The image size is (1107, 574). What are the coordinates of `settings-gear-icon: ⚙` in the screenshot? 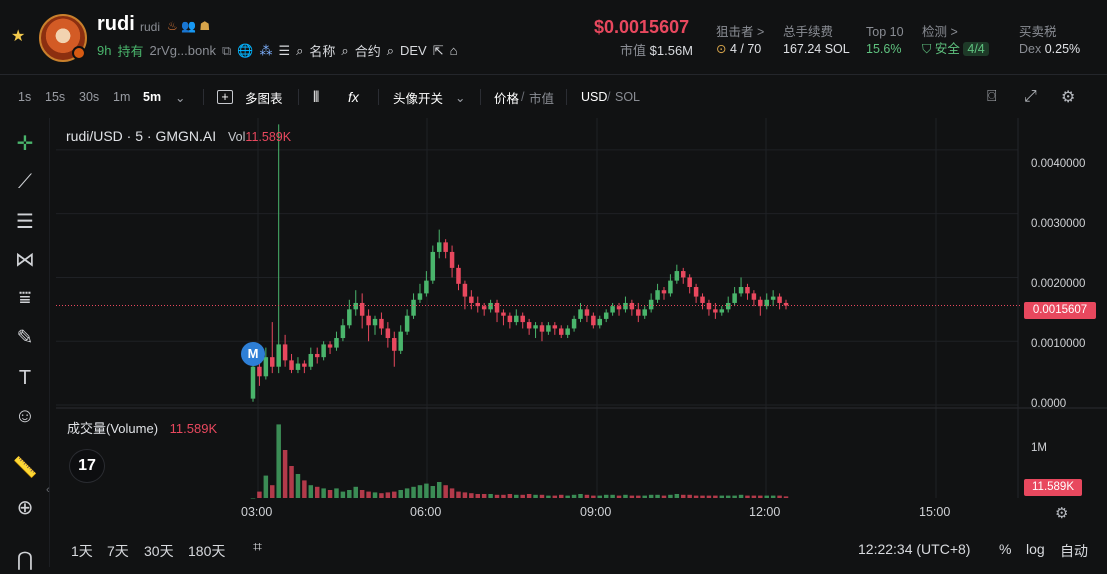 It's located at (1068, 97).